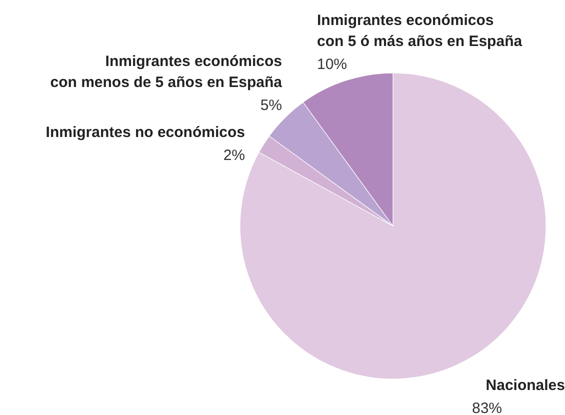 The width and height of the screenshot is (565, 415). What do you see at coordinates (234, 155) in the screenshot?
I see `data-label: 2%` at bounding box center [234, 155].